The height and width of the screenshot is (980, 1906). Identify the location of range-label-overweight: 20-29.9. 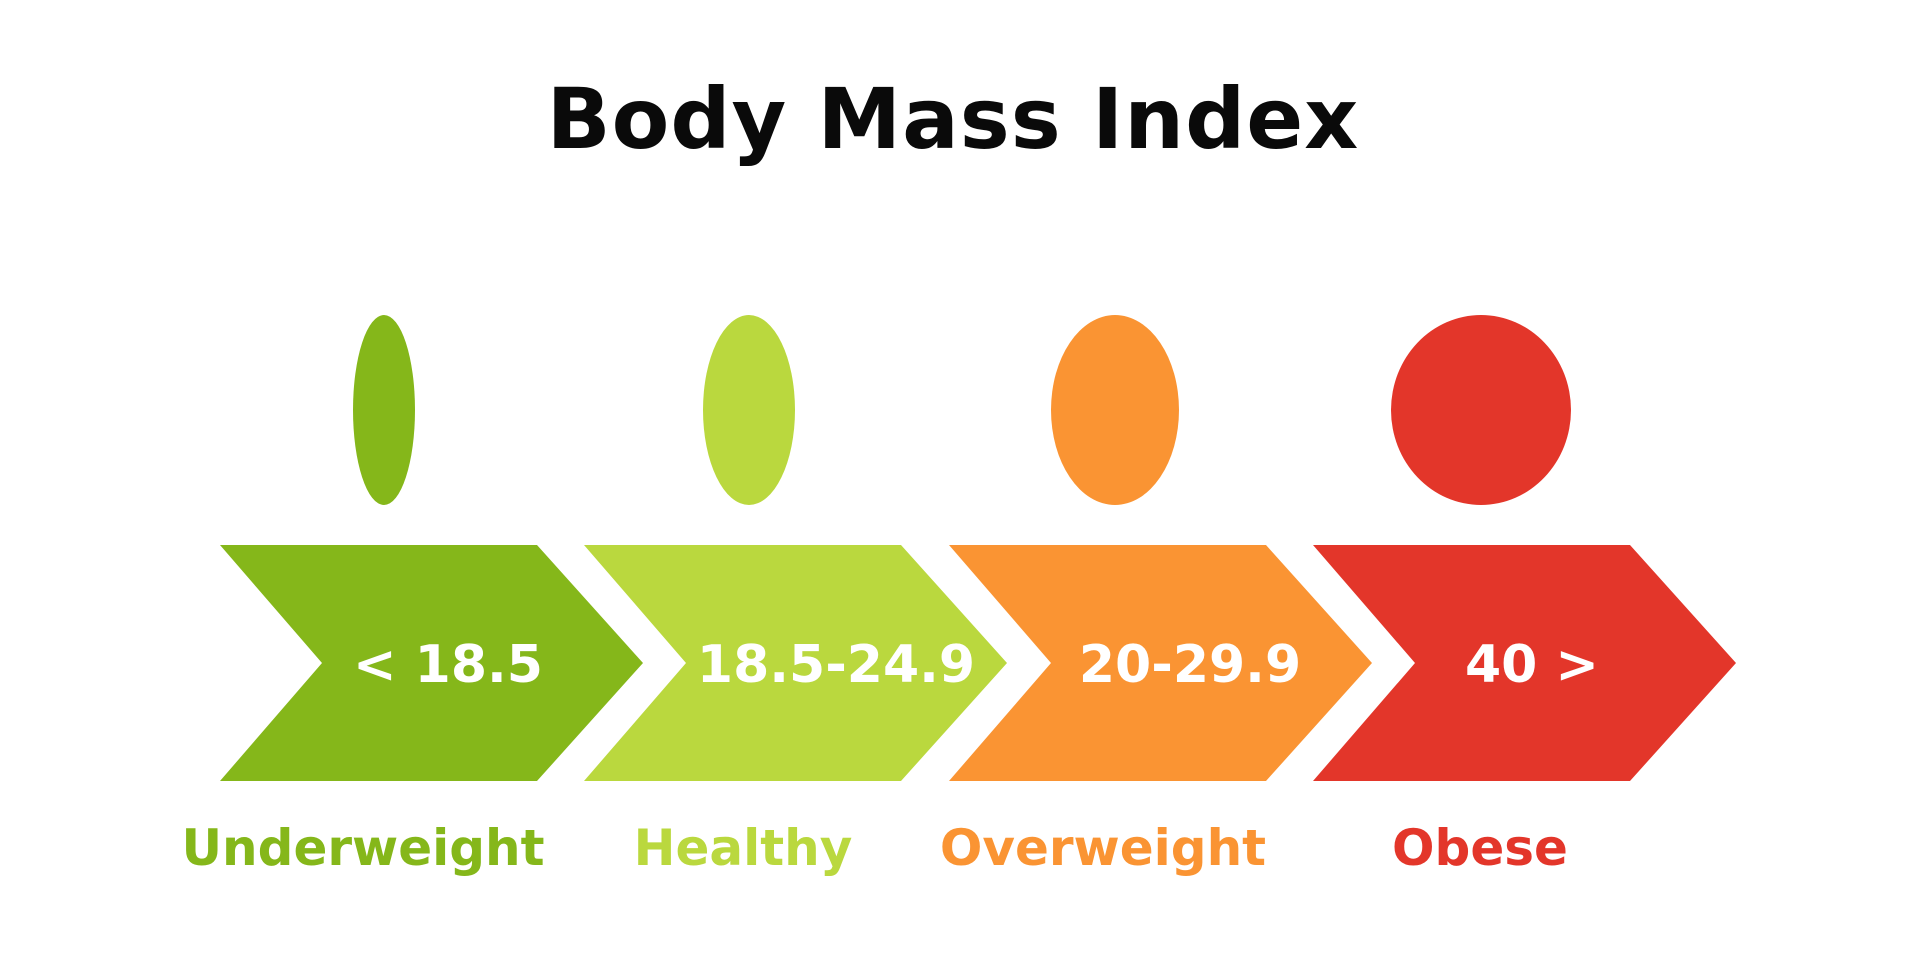
(1190, 665).